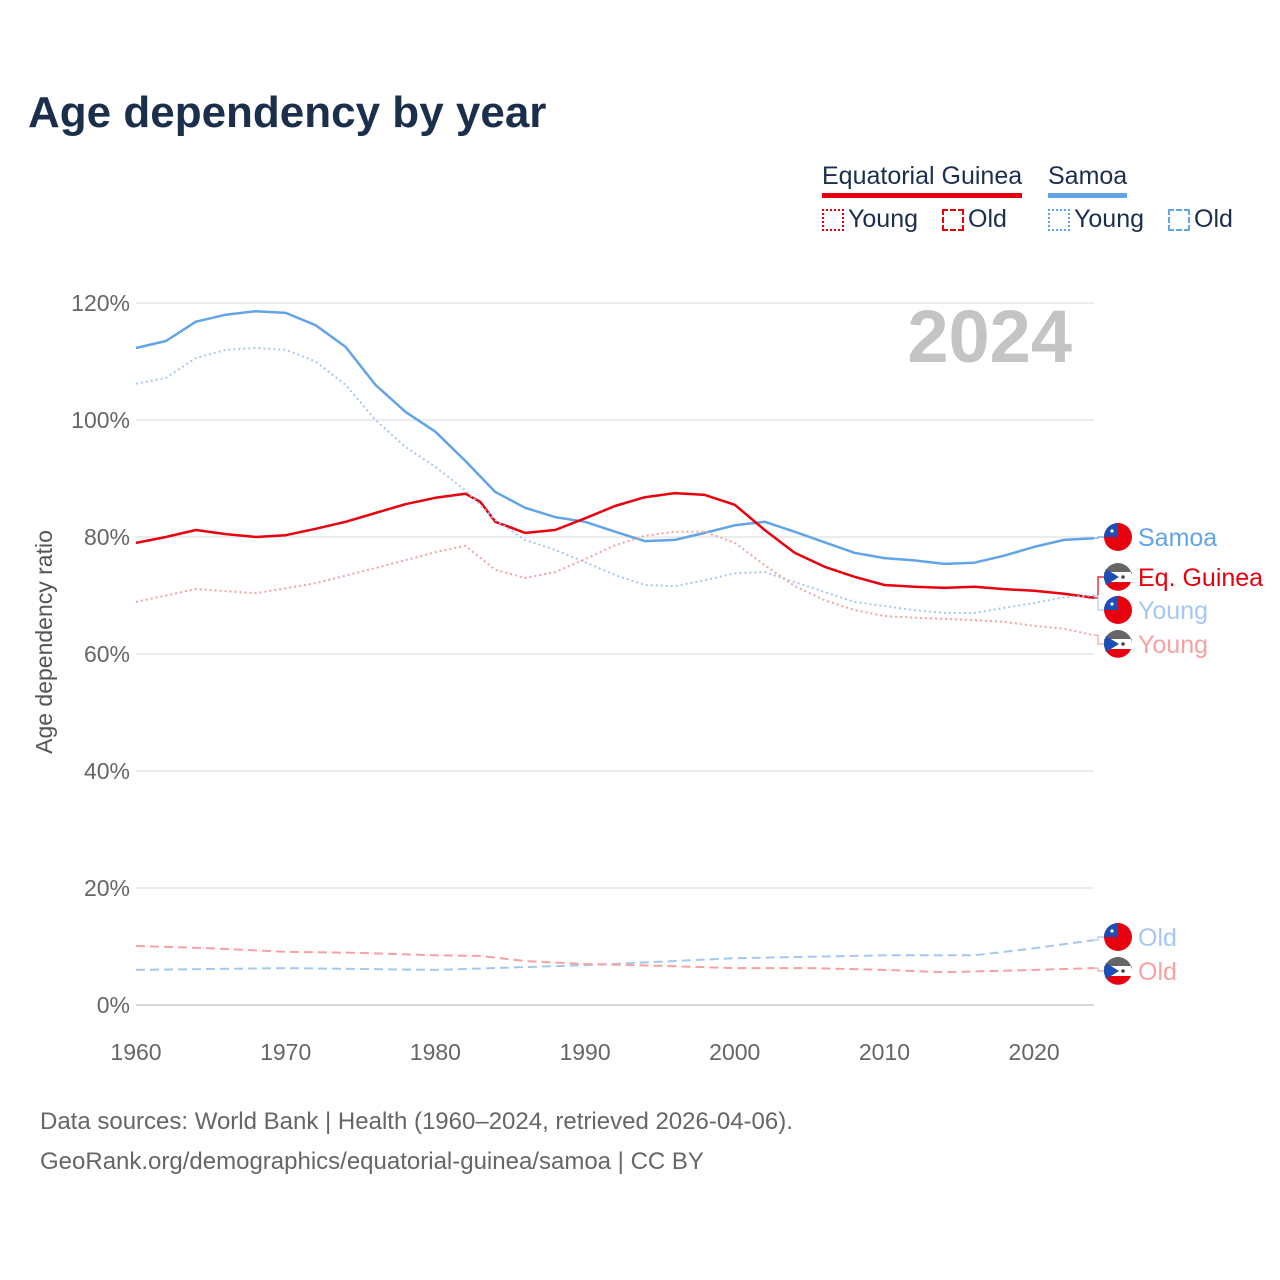  I want to click on series-line-samoa-old, so click(615, 955).